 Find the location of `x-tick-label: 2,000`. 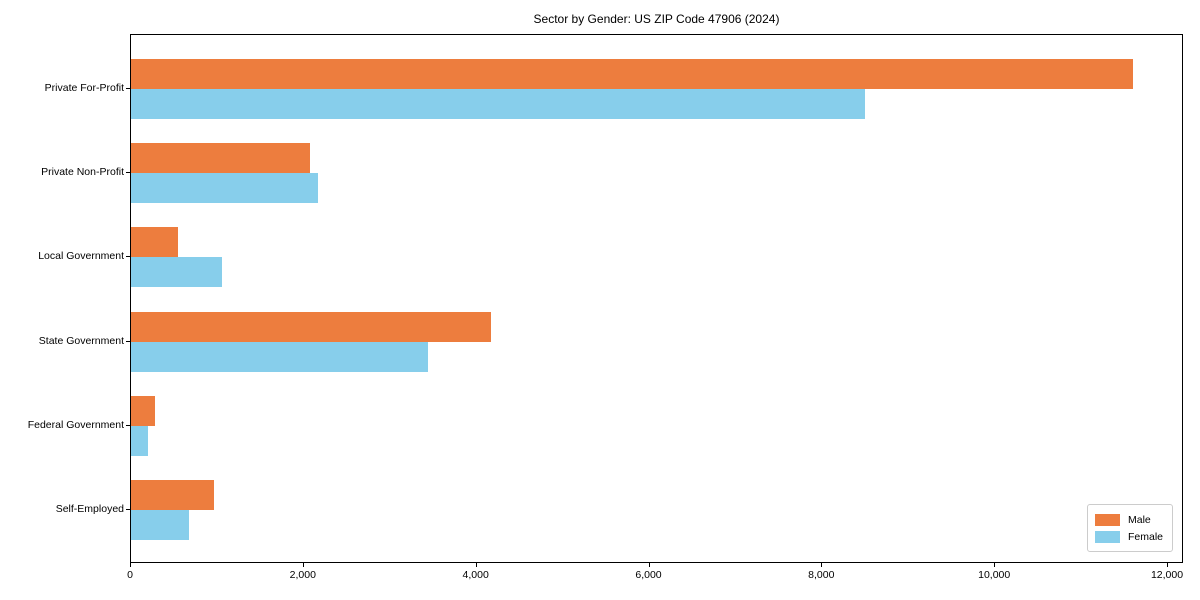

x-tick-label: 2,000 is located at coordinates (302, 575).